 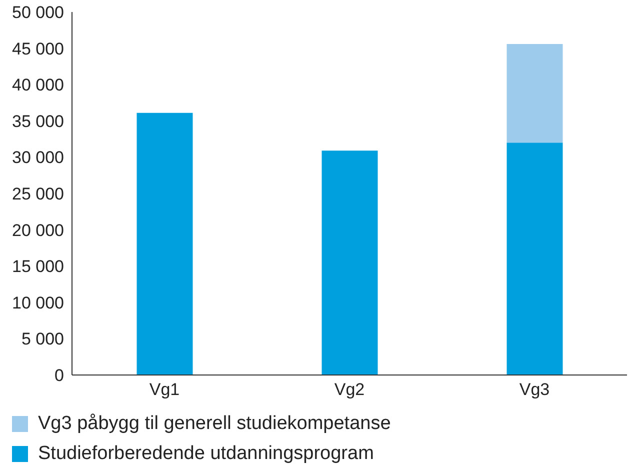 I want to click on y-tick-label: 25 000, so click(x=38, y=194).